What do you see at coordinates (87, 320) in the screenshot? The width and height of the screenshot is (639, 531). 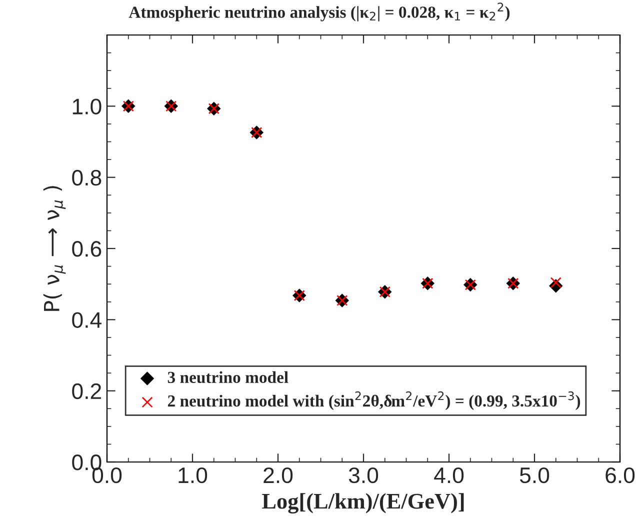 I see `y-tick-label: 0.4` at bounding box center [87, 320].